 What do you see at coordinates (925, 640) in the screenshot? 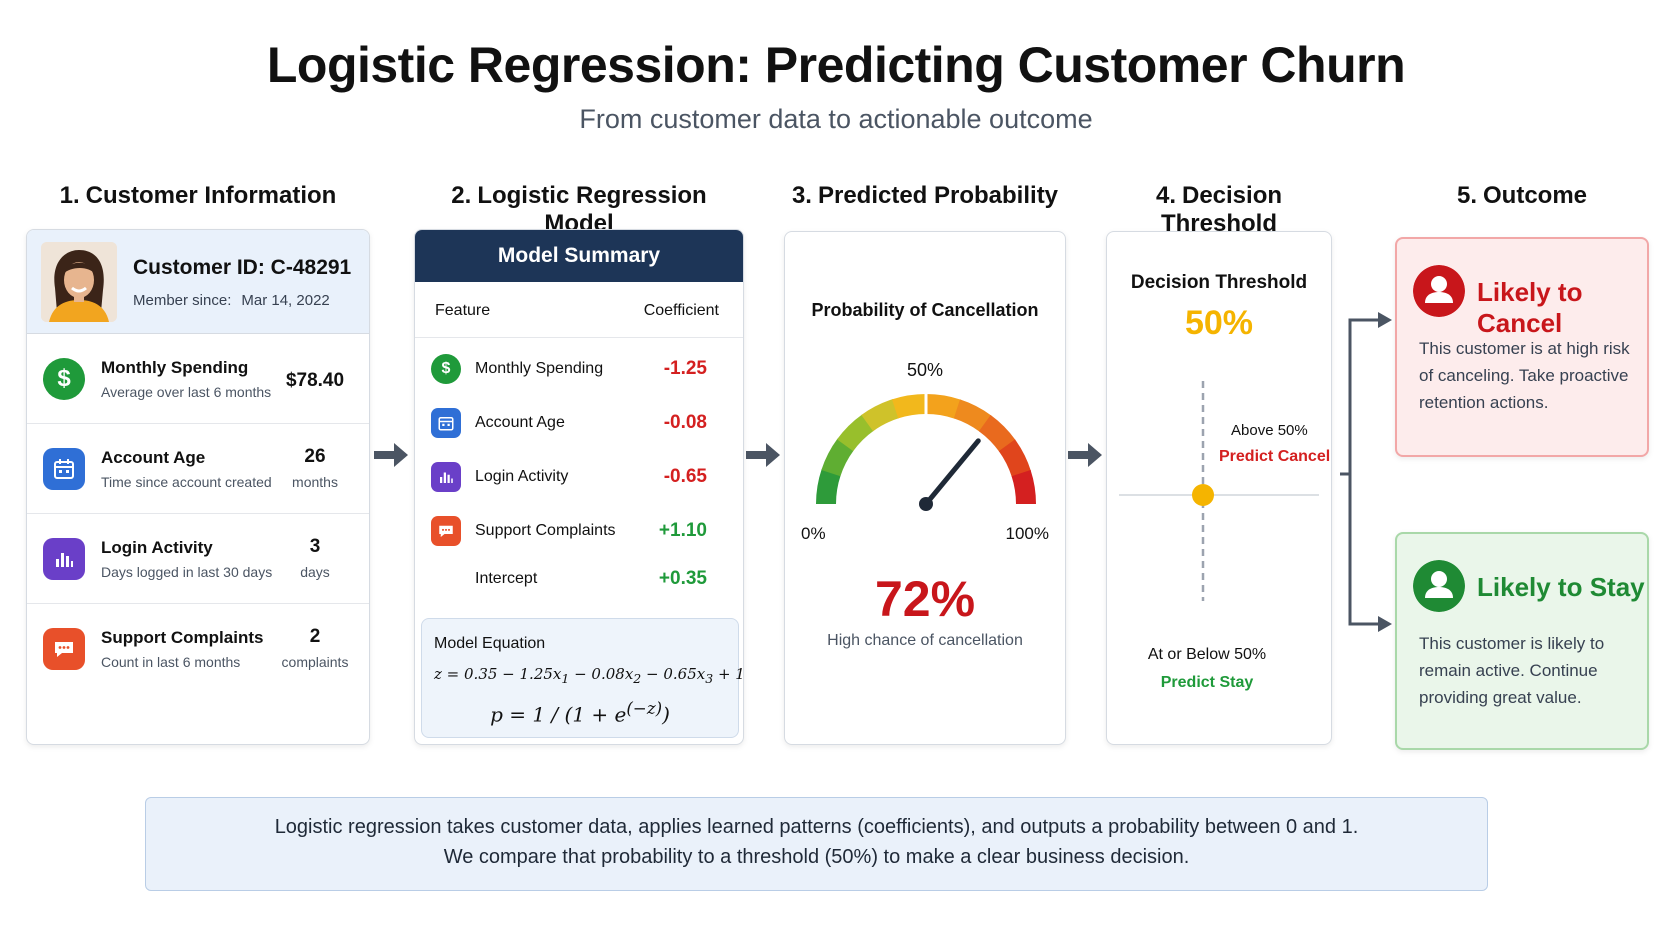
I see `probability-description: High chance of cancellation` at bounding box center [925, 640].